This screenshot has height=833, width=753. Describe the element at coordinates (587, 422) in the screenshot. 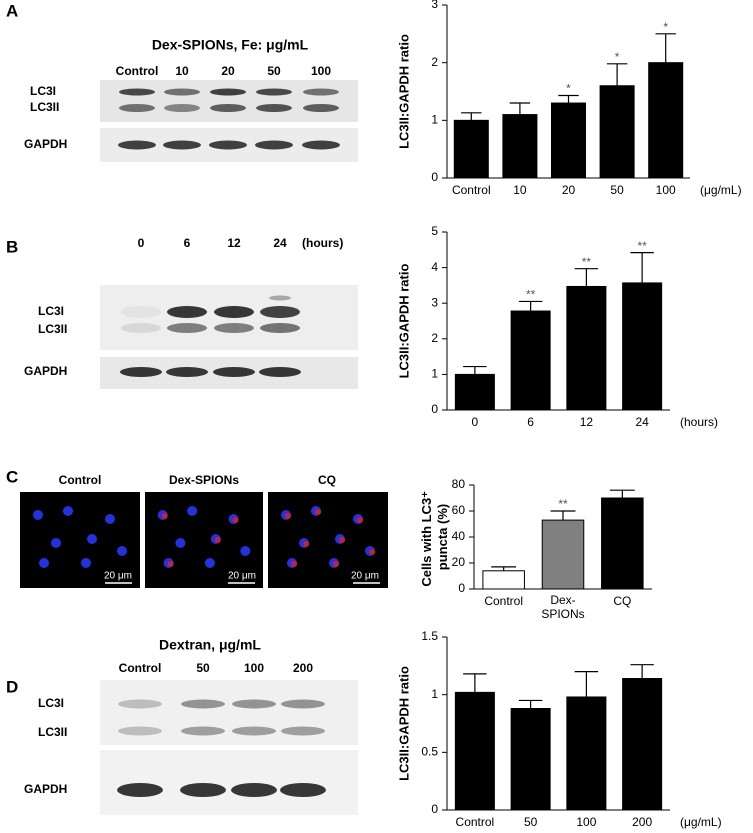

I see `x-tick-label: 12` at that location.